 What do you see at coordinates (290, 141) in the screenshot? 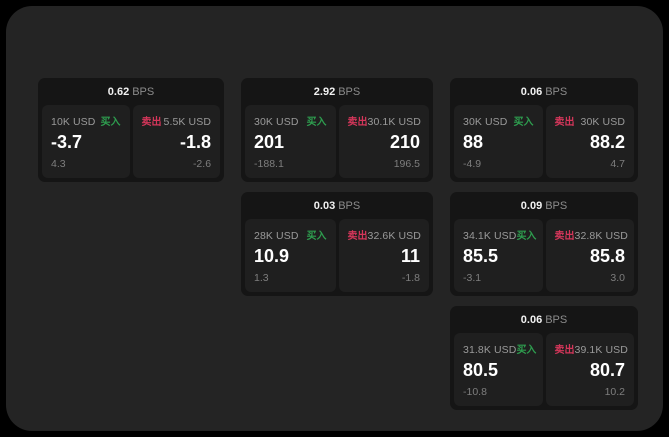
I see `buy-panel: 30K USD 买入 201 -188.1` at bounding box center [290, 141].